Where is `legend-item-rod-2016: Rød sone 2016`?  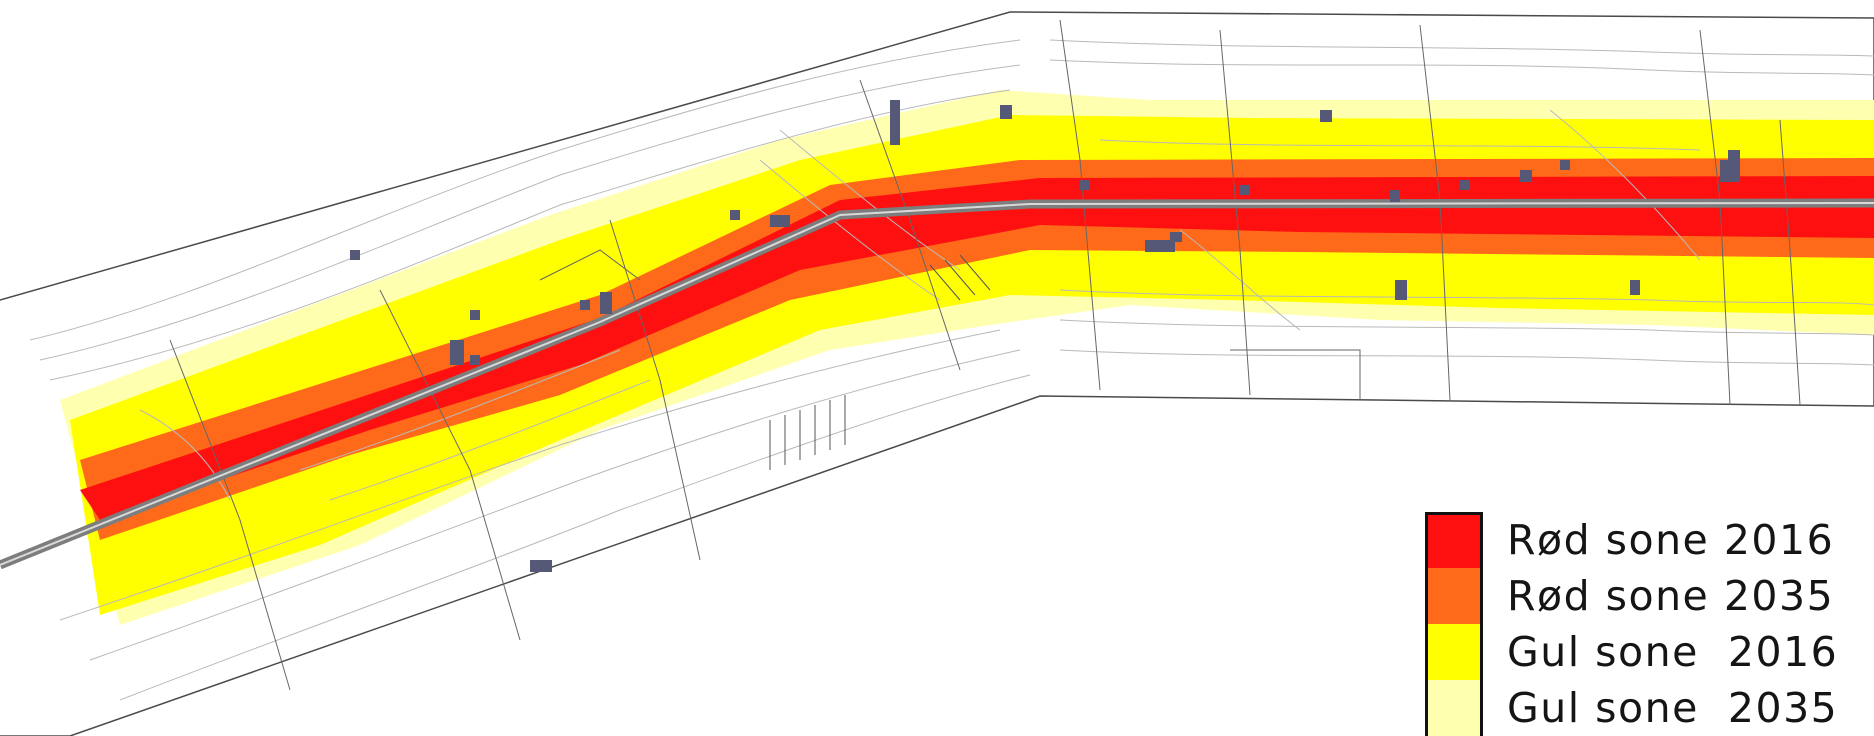 legend-item-rod-2016: Rød sone 2016 is located at coordinates (1649, 540).